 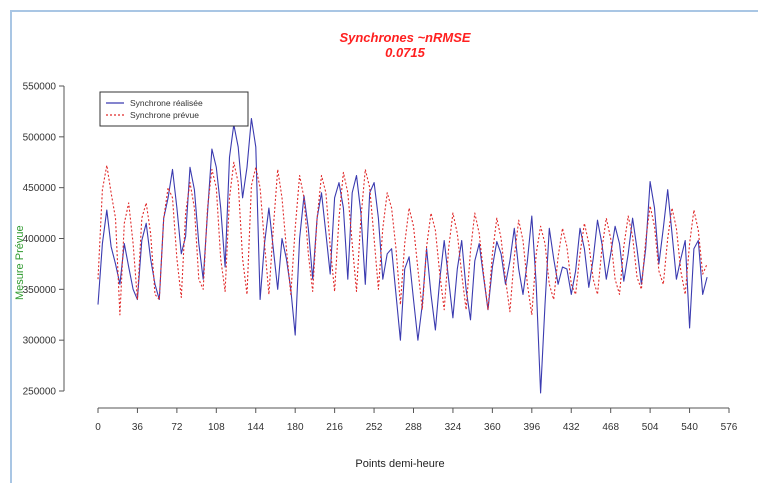 I want to click on x-axis-label: Points demi-heure, so click(x=400, y=464).